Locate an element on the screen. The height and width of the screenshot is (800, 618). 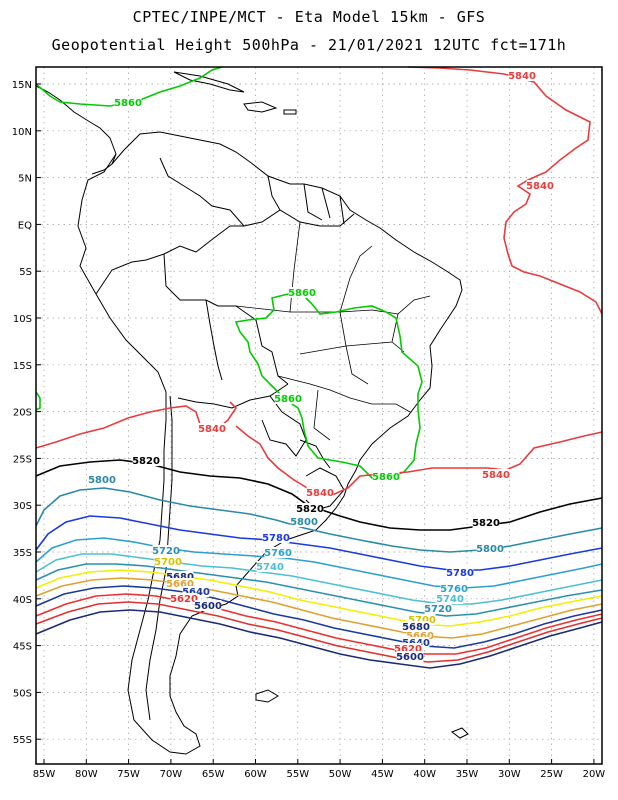
peru-brazil-border is located at coordinates (199, 280).